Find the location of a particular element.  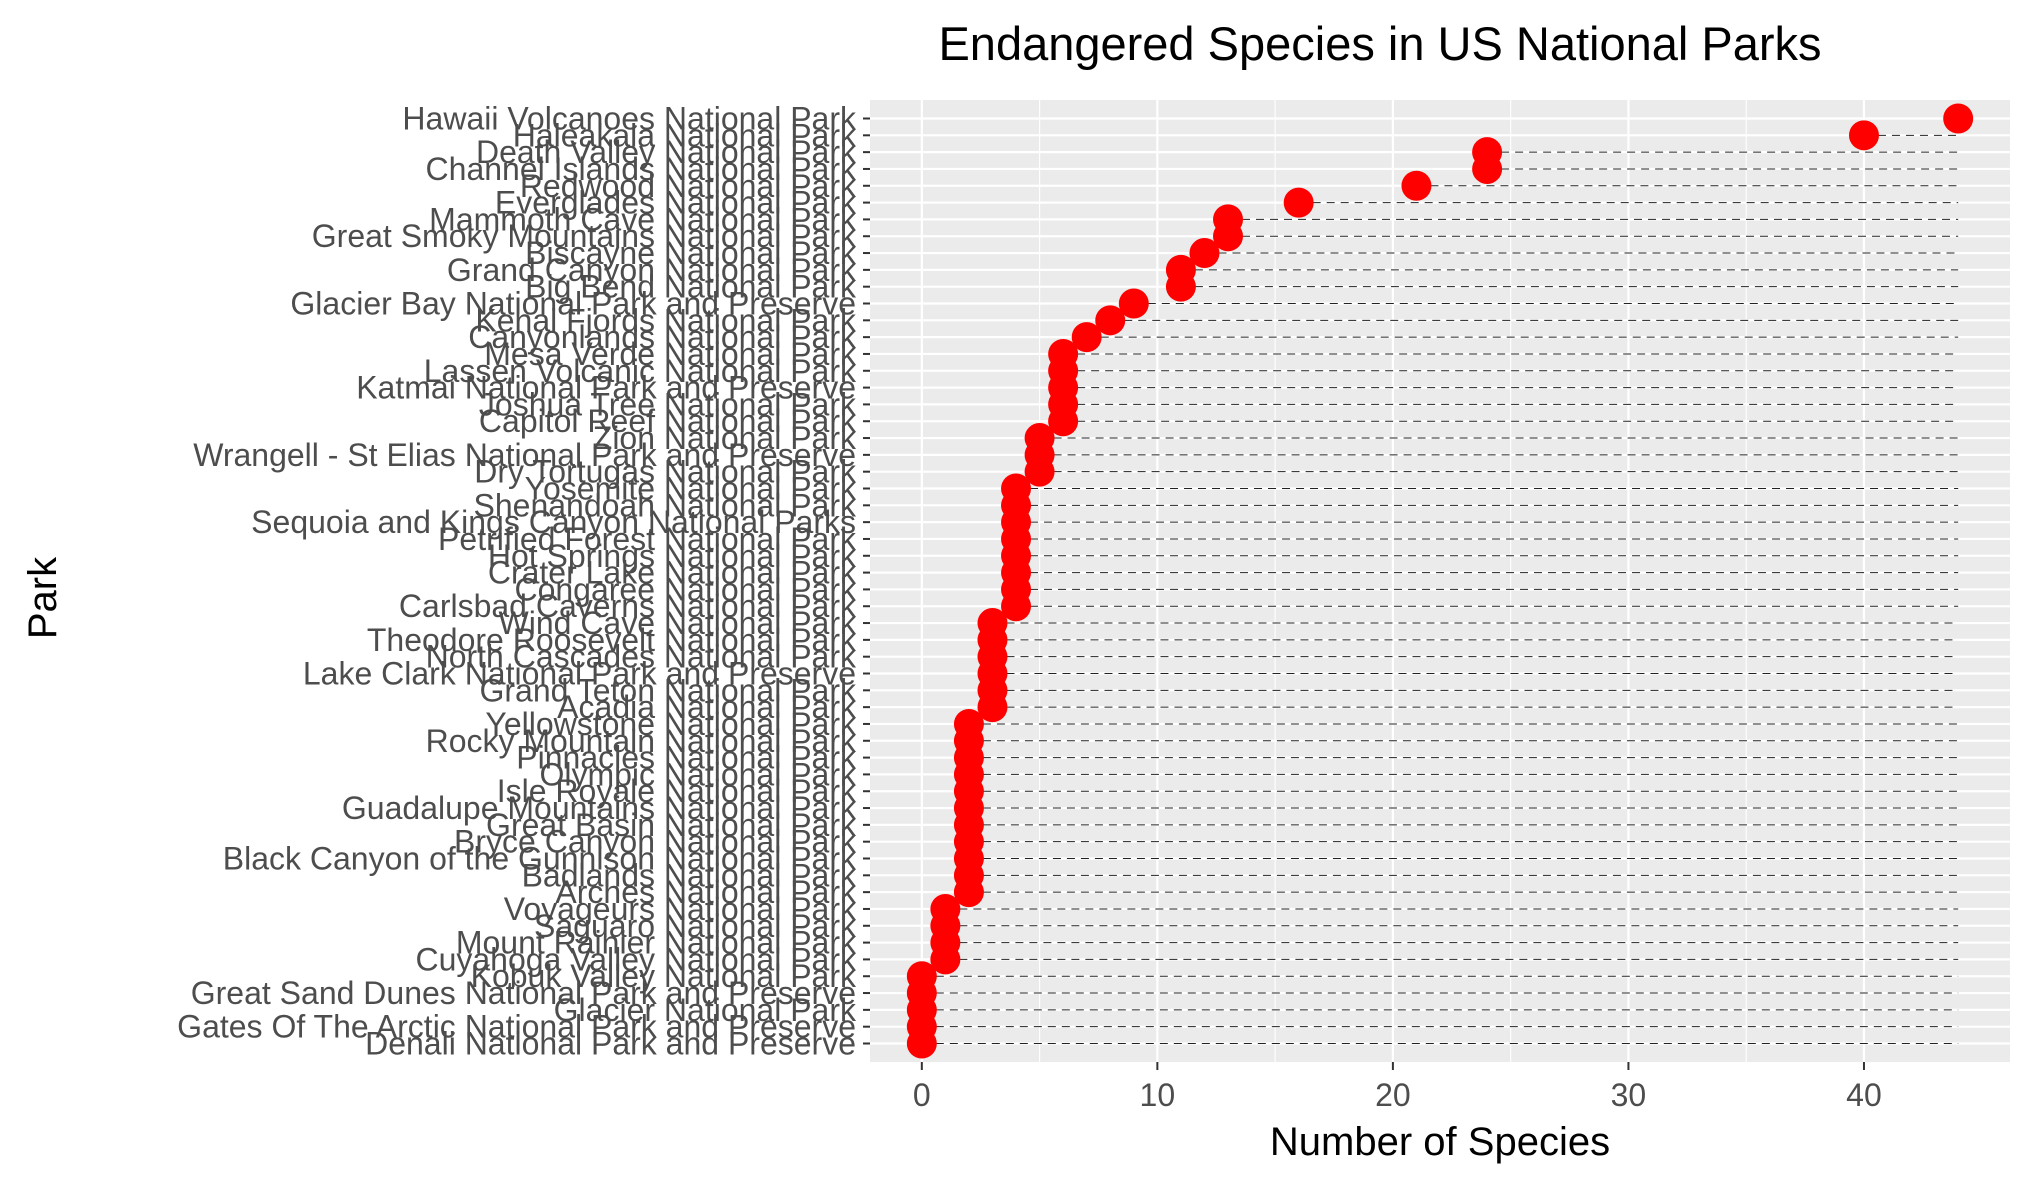

y-tick-label: Grand Canyon National Park is located at coordinates (652, 270).